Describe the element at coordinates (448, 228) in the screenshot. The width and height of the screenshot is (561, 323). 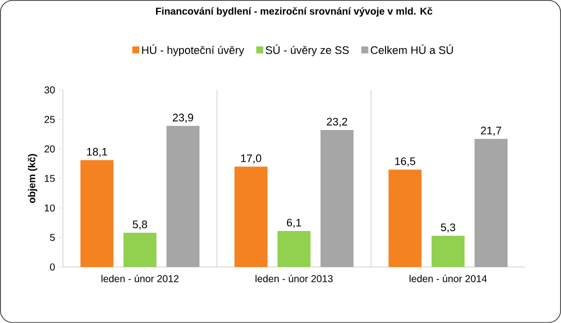
I see `data-label: 5,3` at that location.